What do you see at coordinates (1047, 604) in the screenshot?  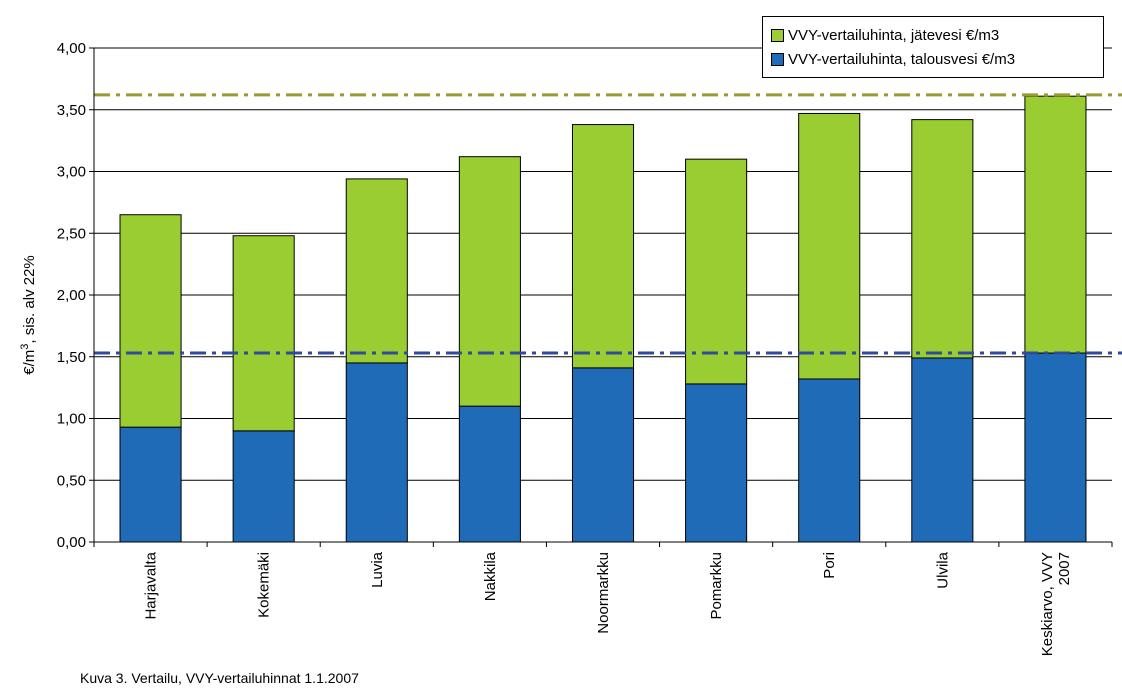 I see `x-tick-label: Keskiarvo, VVY` at bounding box center [1047, 604].